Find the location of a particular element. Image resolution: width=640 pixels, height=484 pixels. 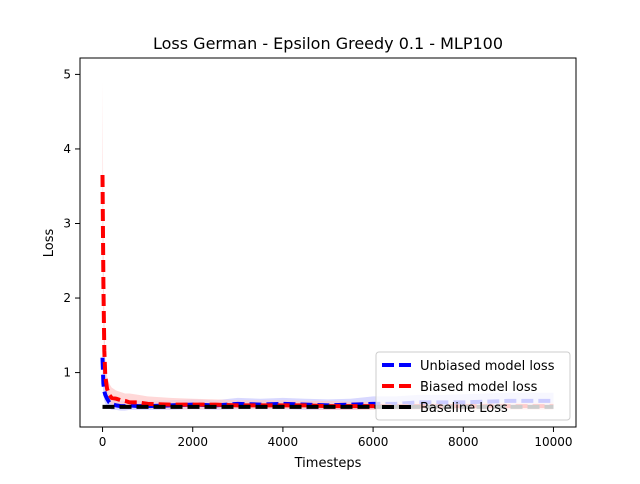

y-axis-label: Loss is located at coordinates (49, 243).